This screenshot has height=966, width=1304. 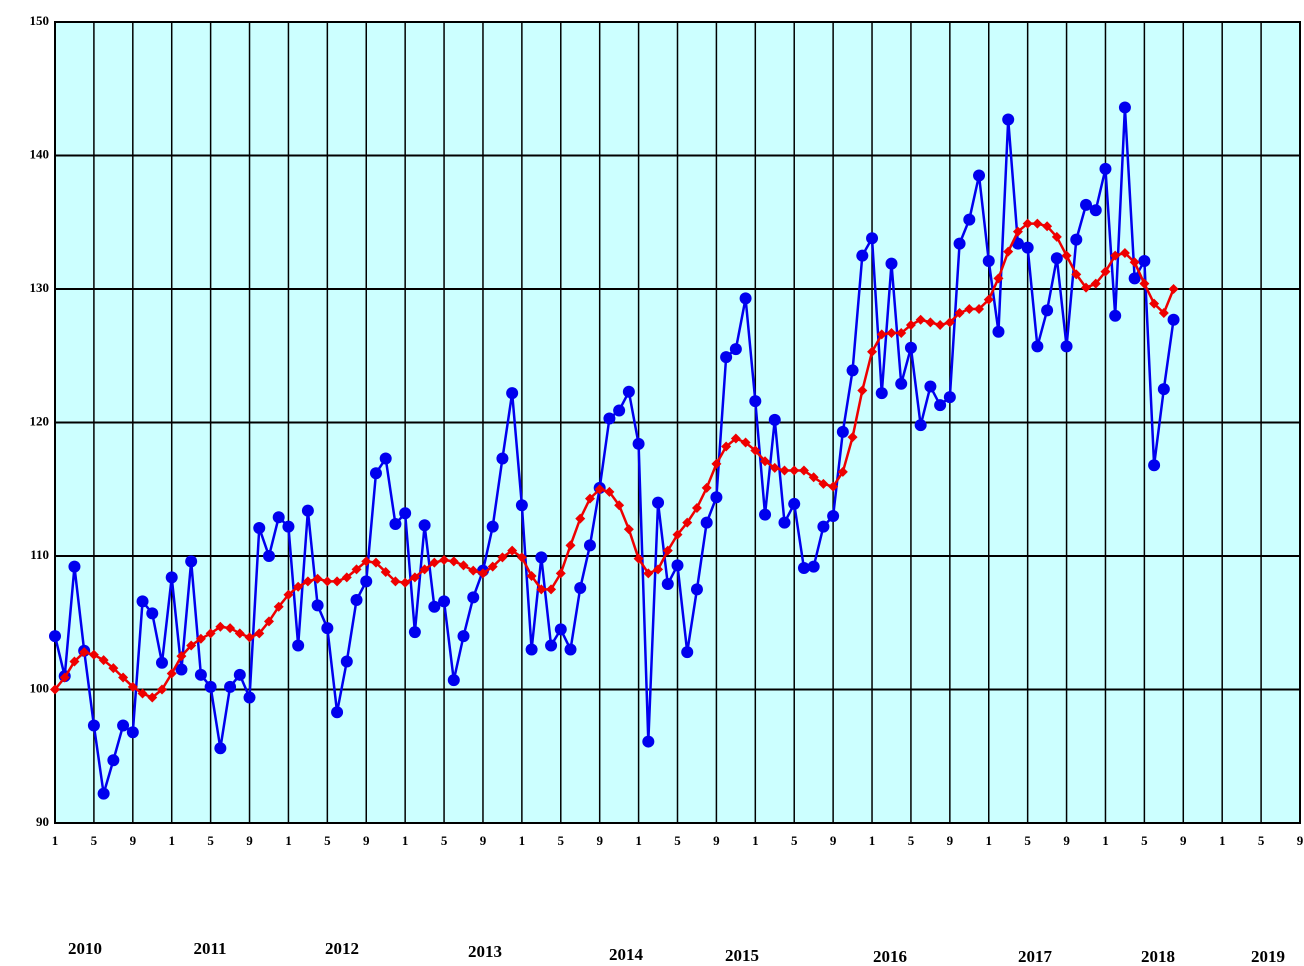 I want to click on year-label: 2018, so click(x=1158, y=956).